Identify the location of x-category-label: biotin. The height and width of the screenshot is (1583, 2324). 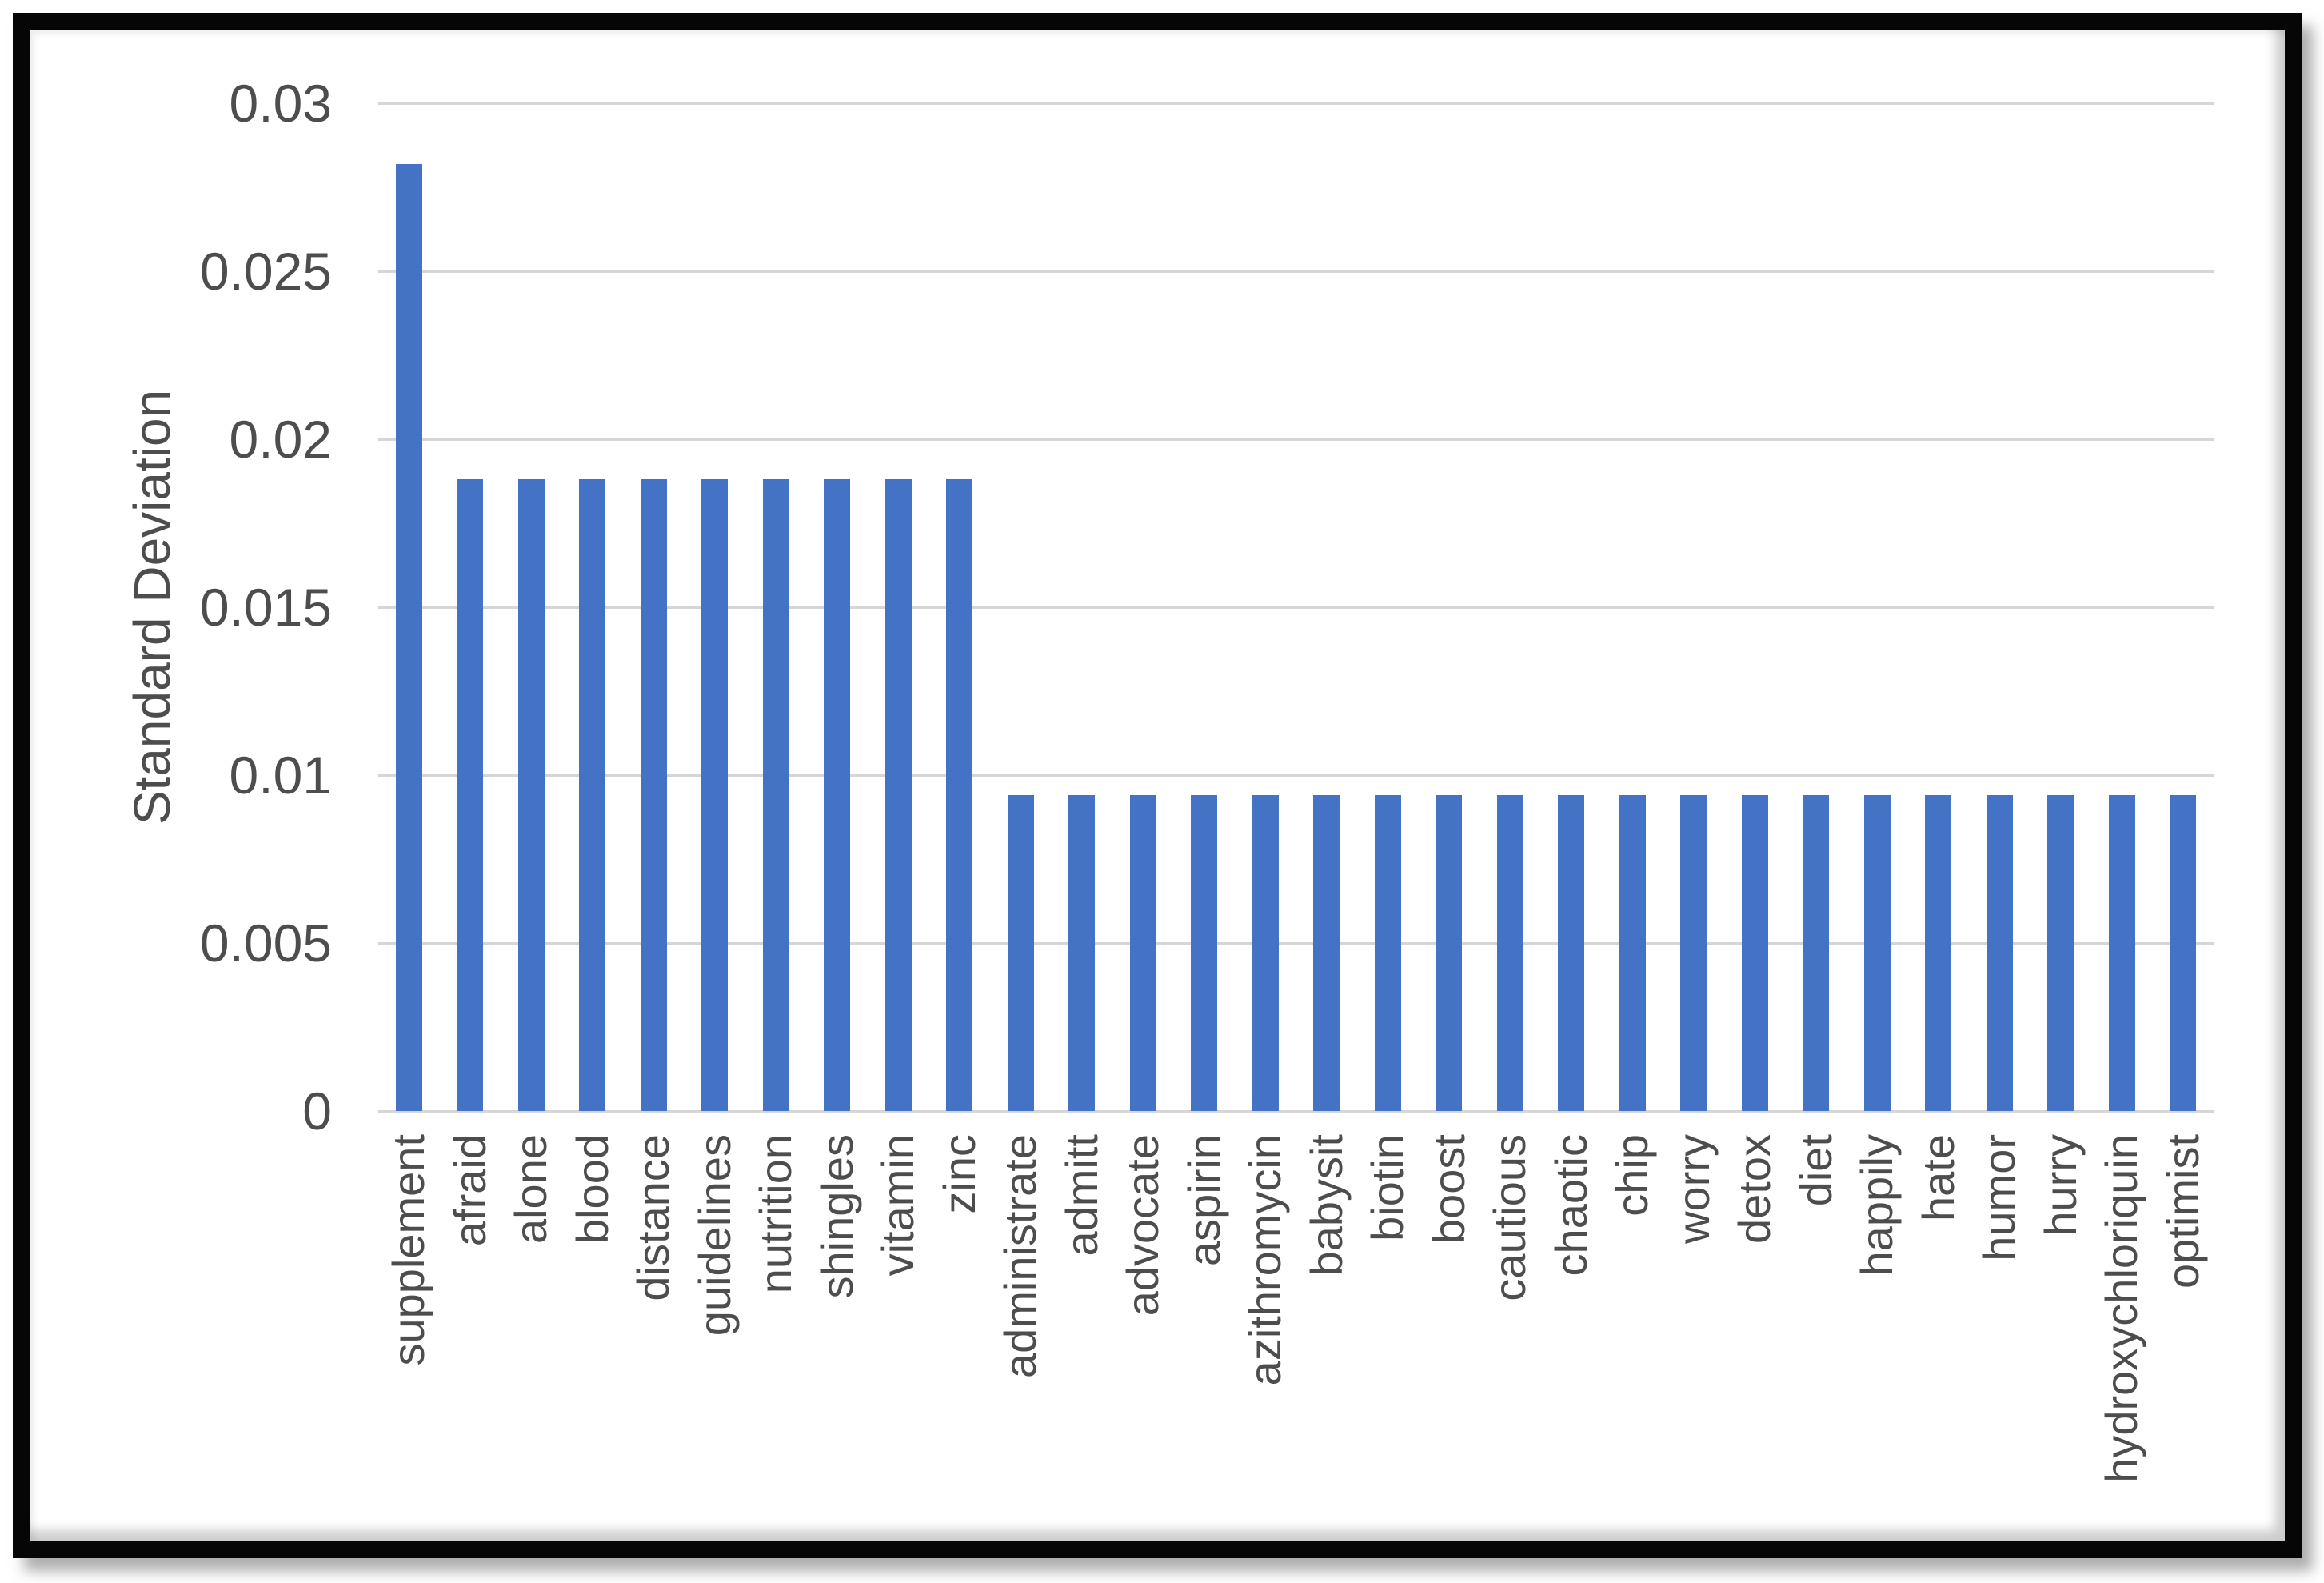
(1387, 1187).